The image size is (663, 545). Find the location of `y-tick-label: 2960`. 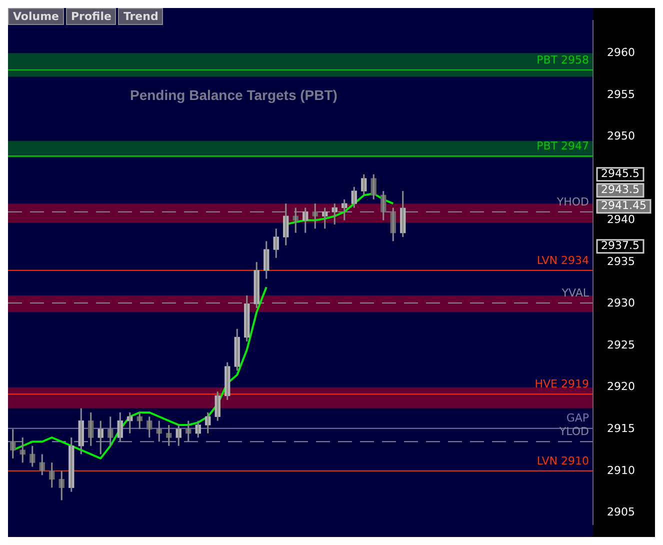

y-tick-label: 2960 is located at coordinates (621, 53).